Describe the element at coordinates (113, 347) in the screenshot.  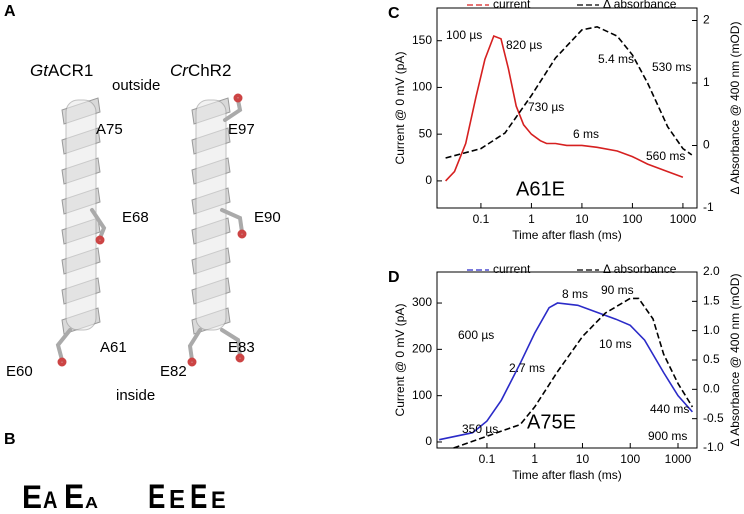
I see `residue-label: A61` at that location.